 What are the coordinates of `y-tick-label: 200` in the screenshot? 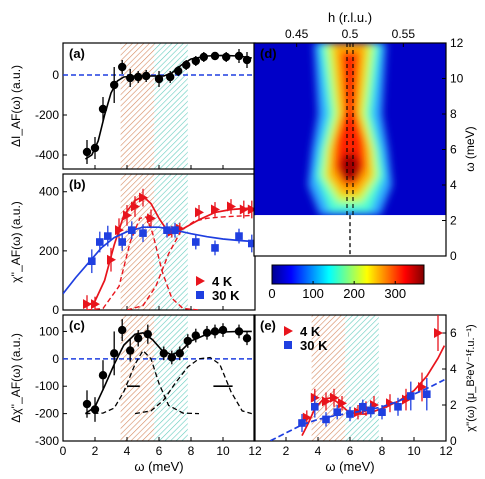 It's located at (49, 251).